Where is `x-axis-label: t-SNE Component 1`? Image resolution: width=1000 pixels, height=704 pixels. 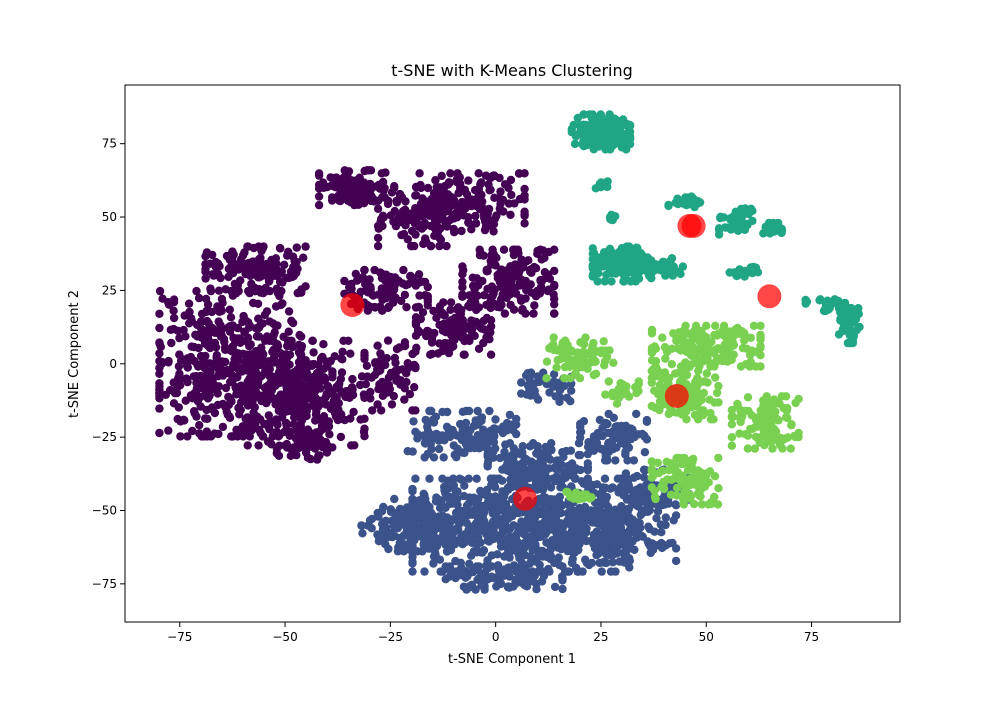 x-axis-label: t-SNE Component 1 is located at coordinates (512, 659).